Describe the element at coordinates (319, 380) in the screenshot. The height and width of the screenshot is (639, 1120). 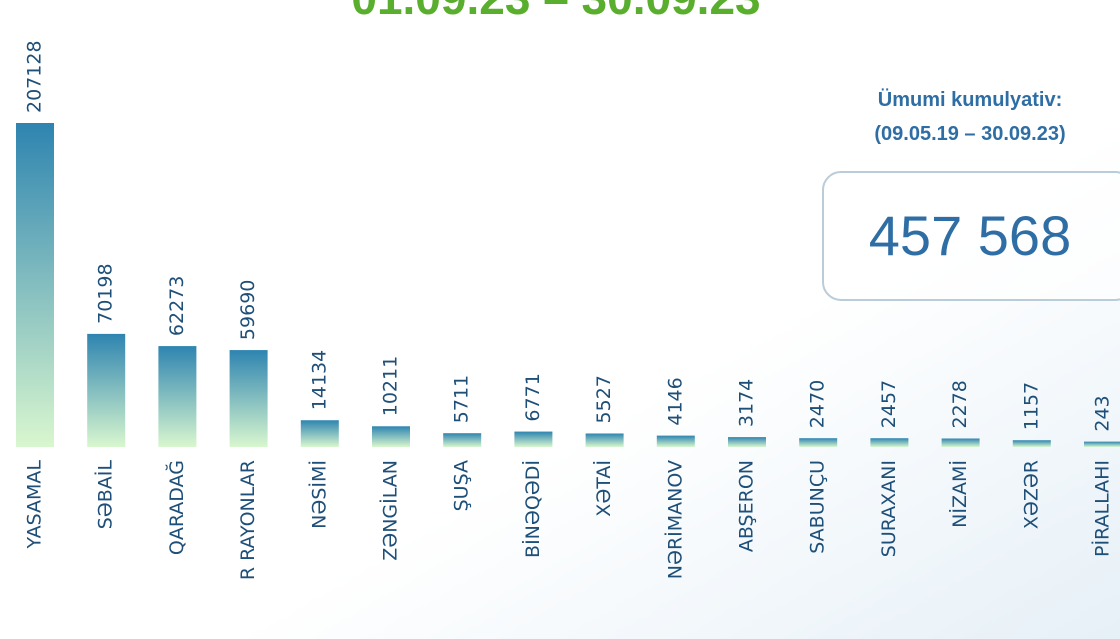
I see `value-label: 14134` at that location.